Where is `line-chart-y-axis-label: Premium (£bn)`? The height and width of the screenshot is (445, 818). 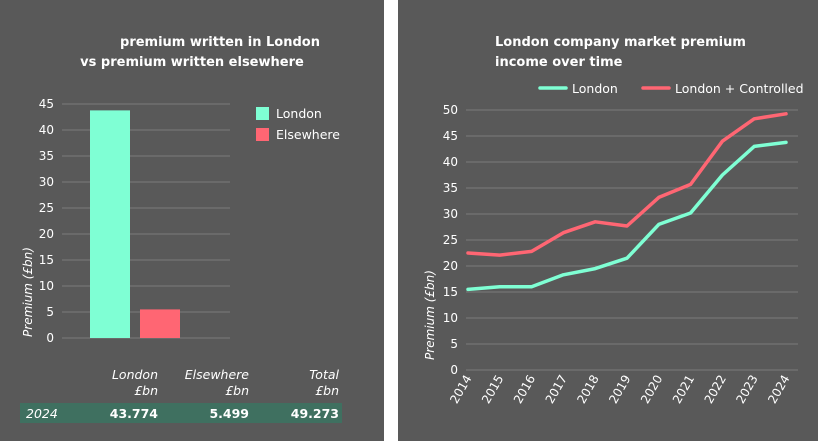 line-chart-y-axis-label: Premium (£bn) is located at coordinates (430, 315).